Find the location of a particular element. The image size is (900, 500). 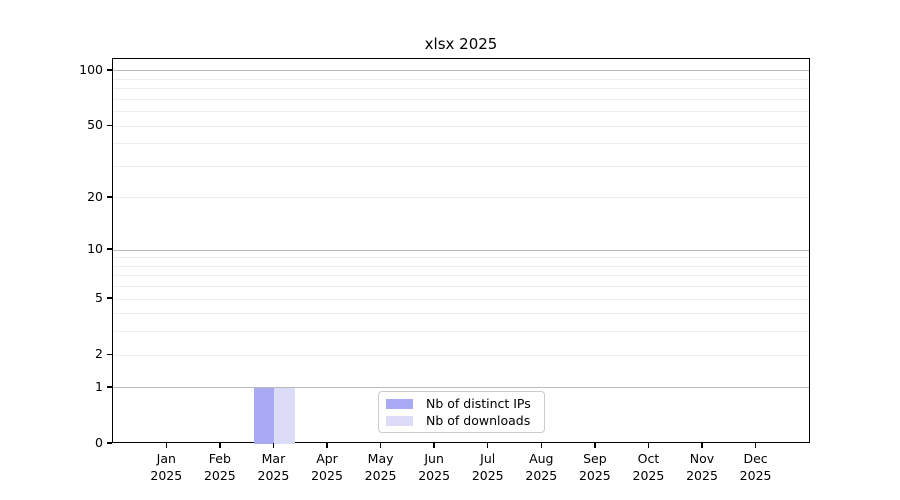

x-tick-label-jun: Jun 2025 is located at coordinates (434, 467).